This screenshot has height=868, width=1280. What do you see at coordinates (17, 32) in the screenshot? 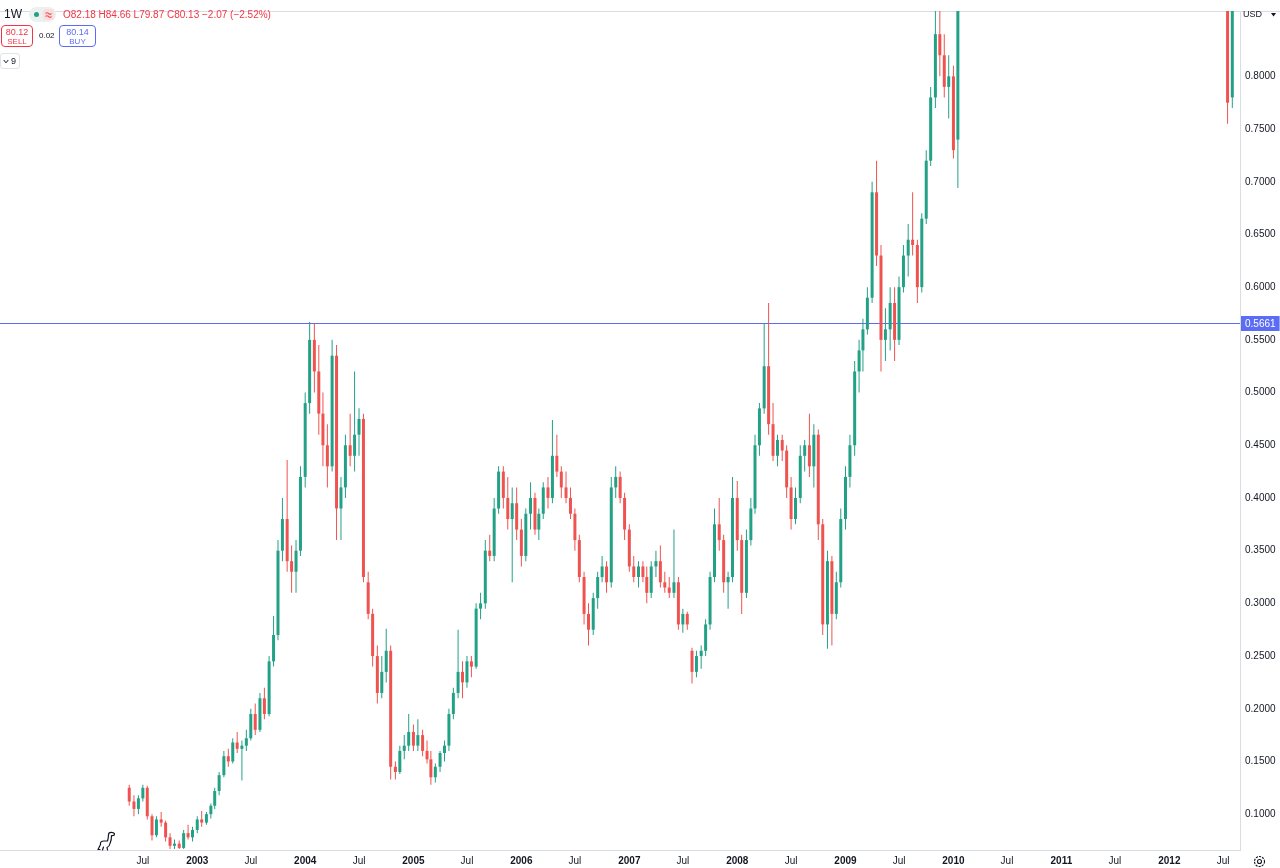
I see `annotation: 80.12` at bounding box center [17, 32].